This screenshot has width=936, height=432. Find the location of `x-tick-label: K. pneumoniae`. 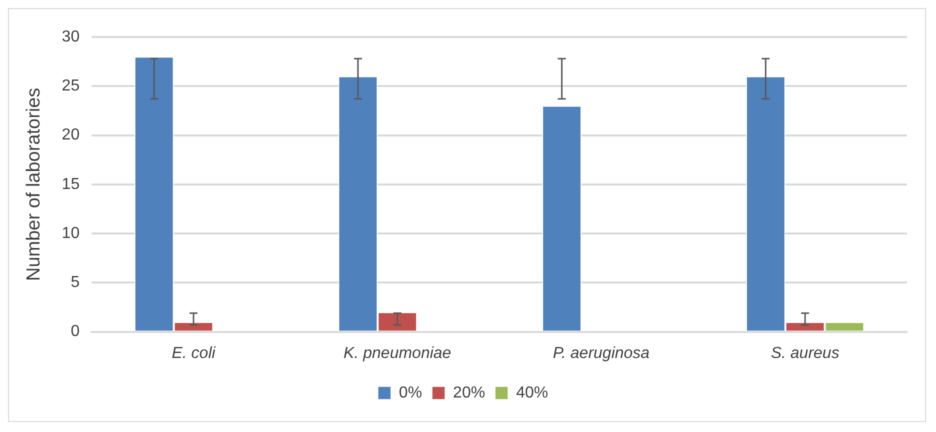

x-tick-label: K. pneumoniae is located at coordinates (398, 353).